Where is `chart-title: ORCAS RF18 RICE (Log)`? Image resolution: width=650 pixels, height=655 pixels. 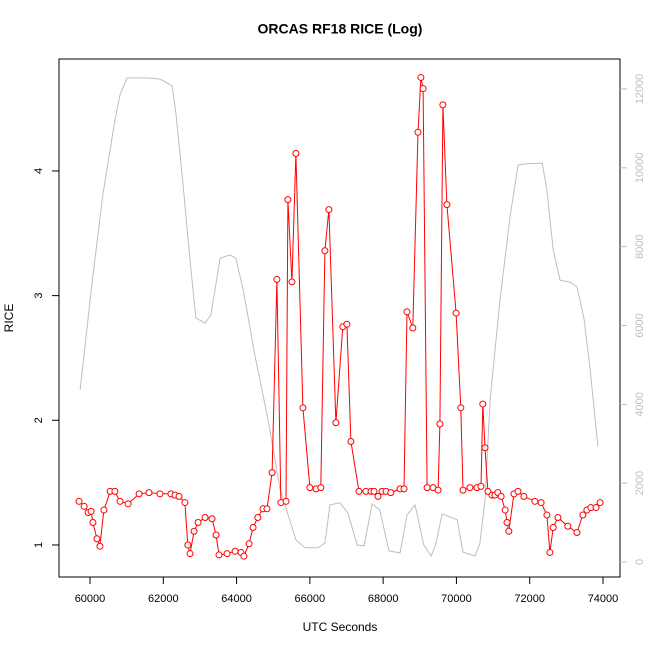
chart-title: ORCAS RF18 RICE (Log) is located at coordinates (340, 29).